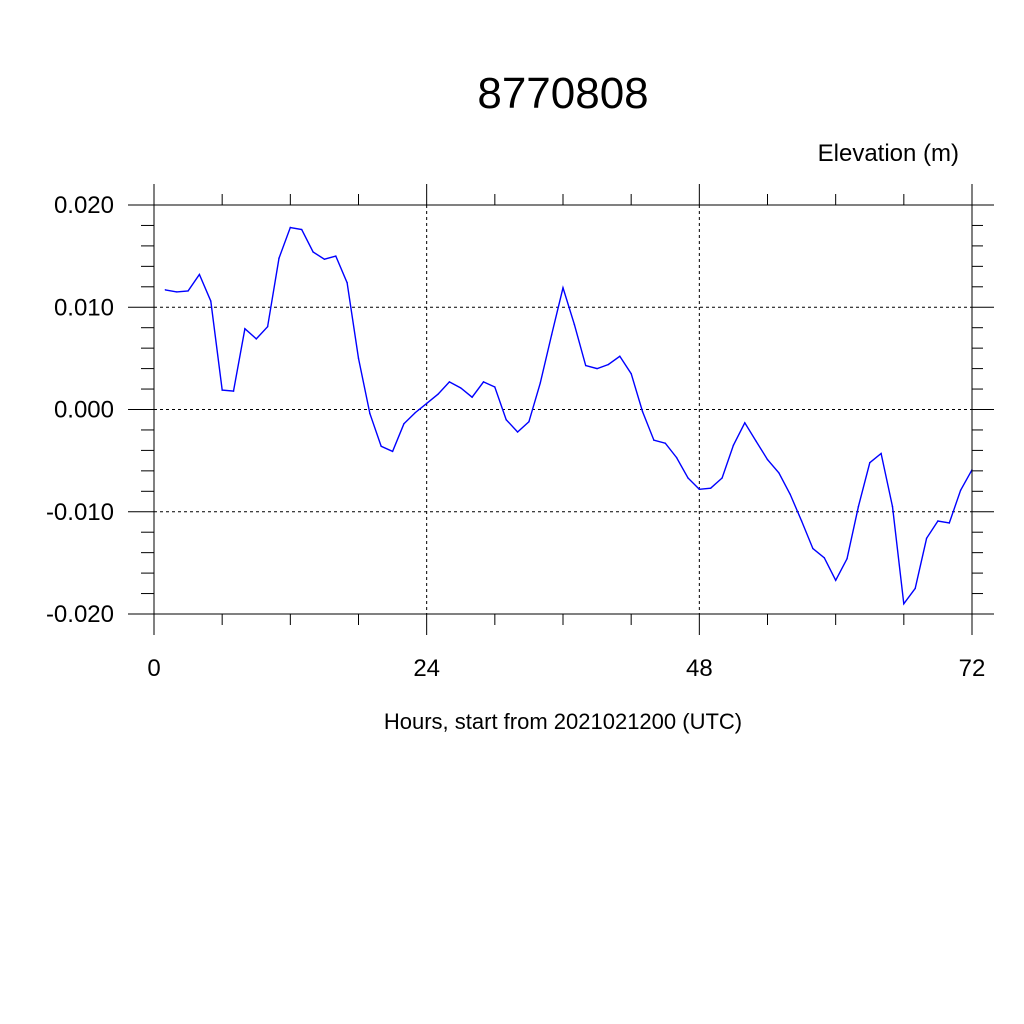  I want to click on x-tick-label: 48, so click(699, 668).